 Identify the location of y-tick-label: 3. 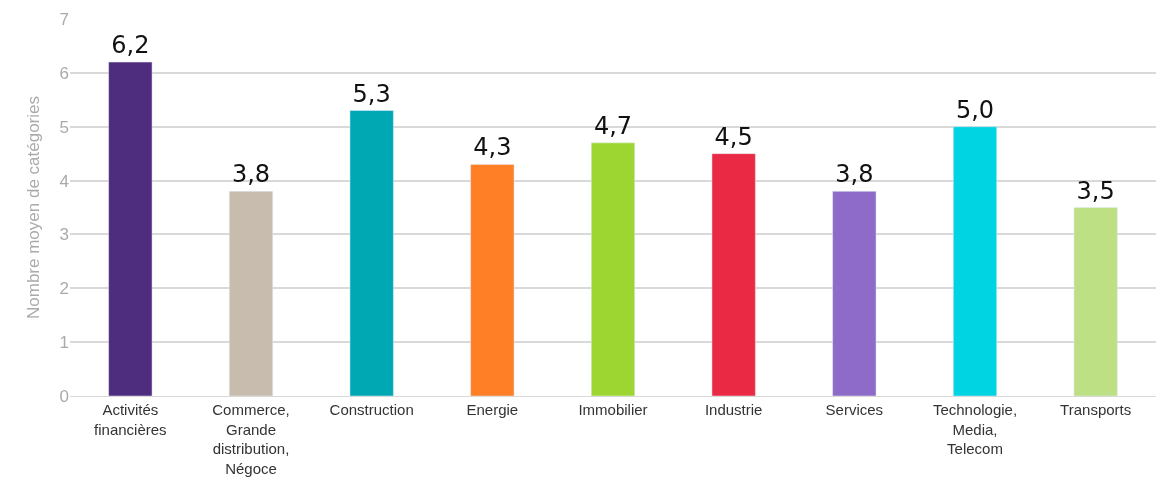
(64, 235).